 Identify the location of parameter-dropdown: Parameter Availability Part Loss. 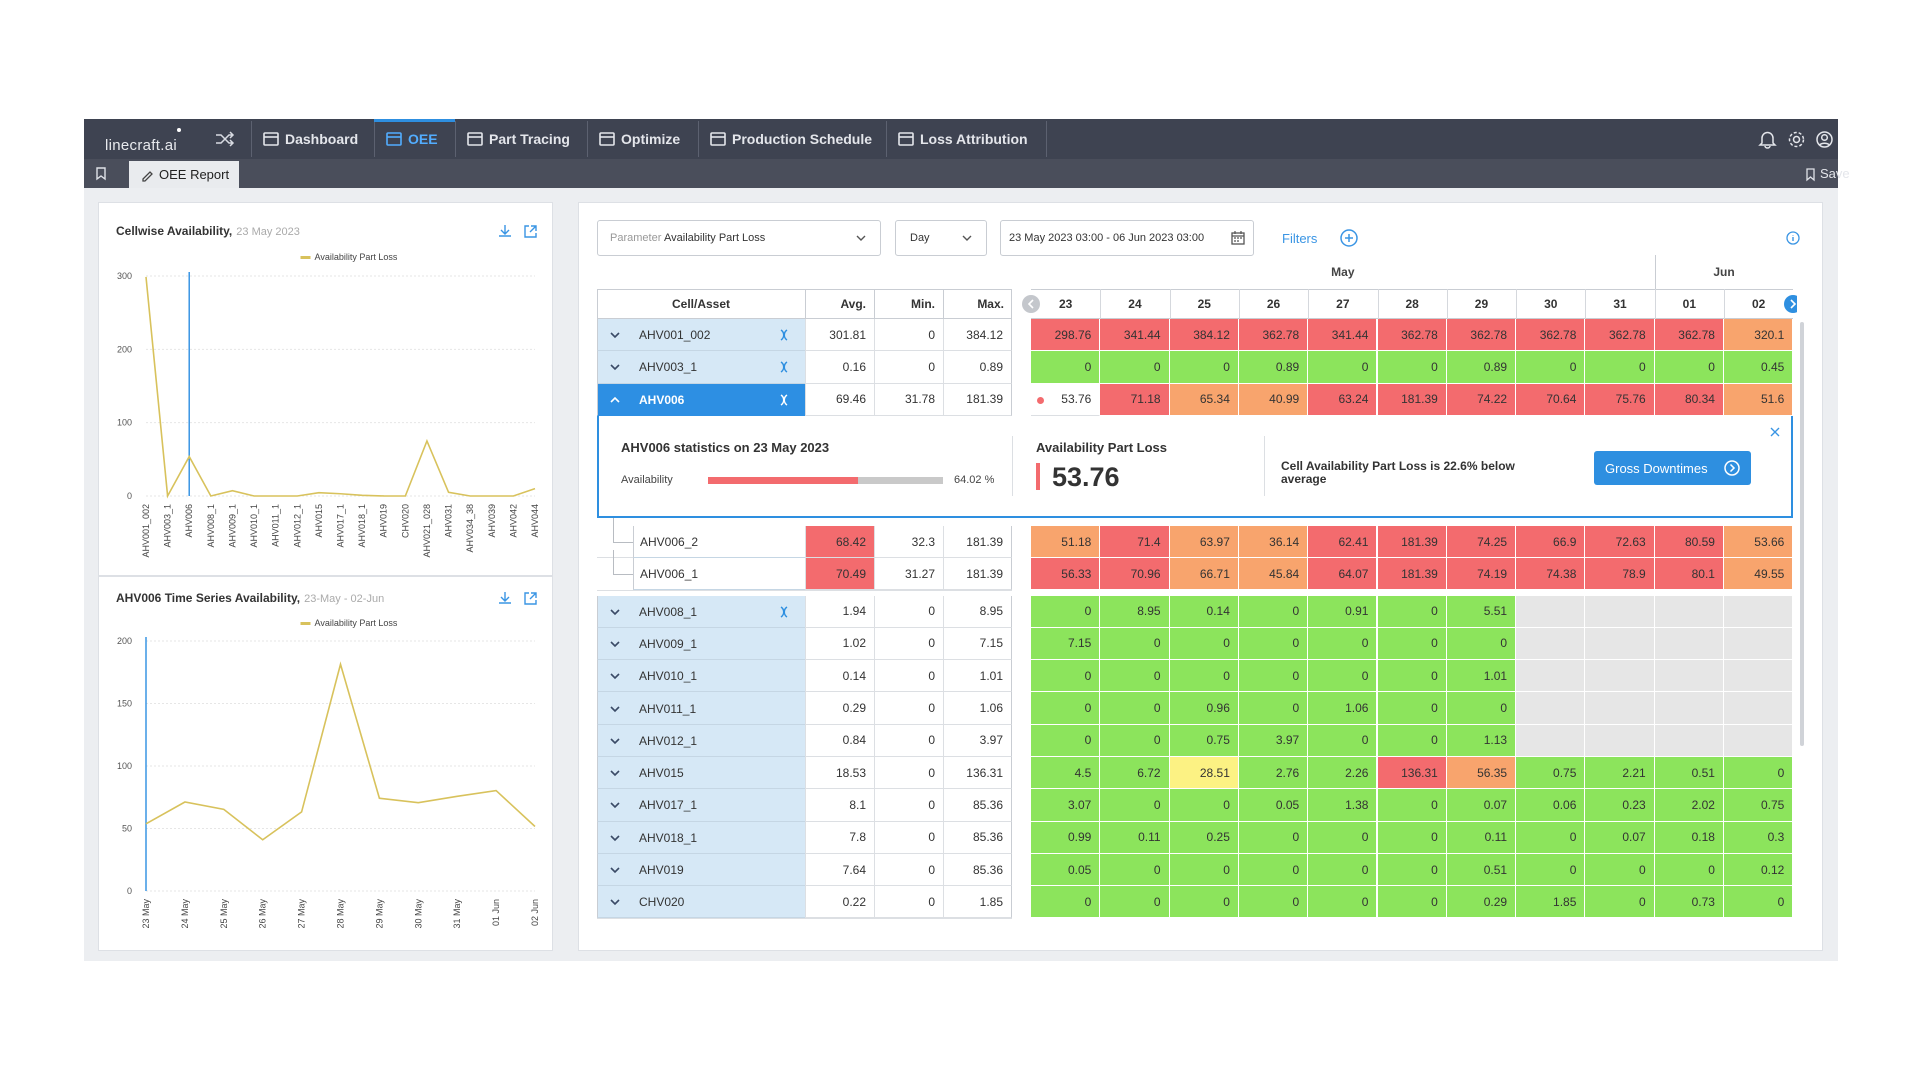
(739, 238).